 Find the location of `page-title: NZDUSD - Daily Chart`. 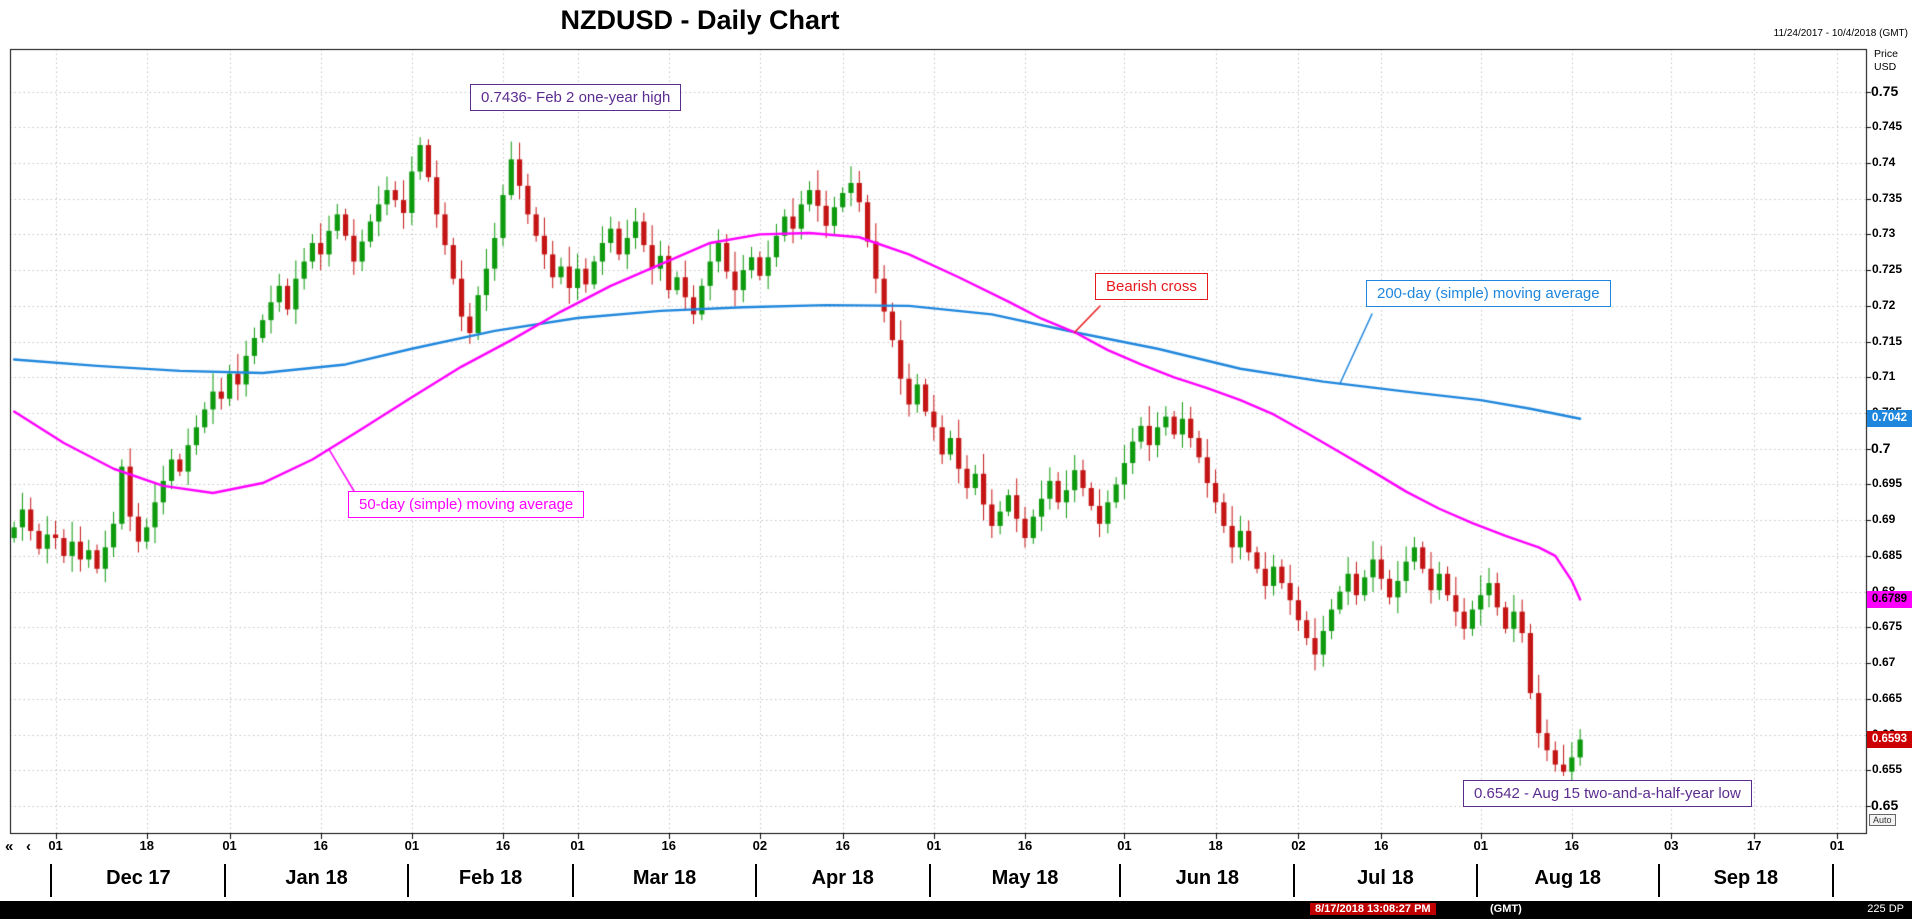

page-title: NZDUSD - Daily Chart is located at coordinates (700, 20).